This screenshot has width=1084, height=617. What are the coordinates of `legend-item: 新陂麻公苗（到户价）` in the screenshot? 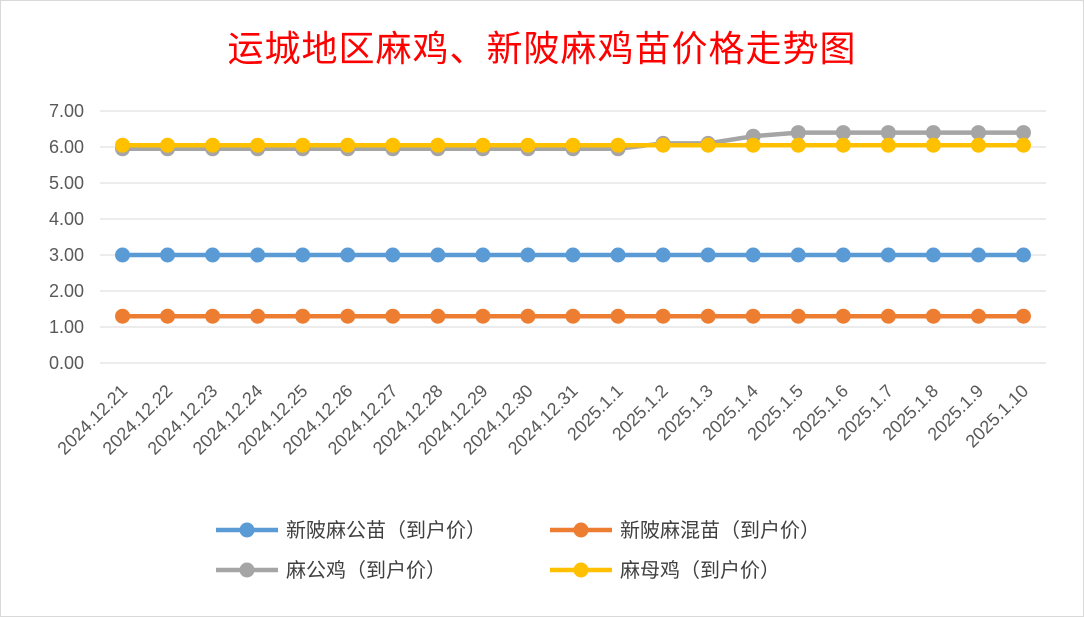 It's located at (351, 530).